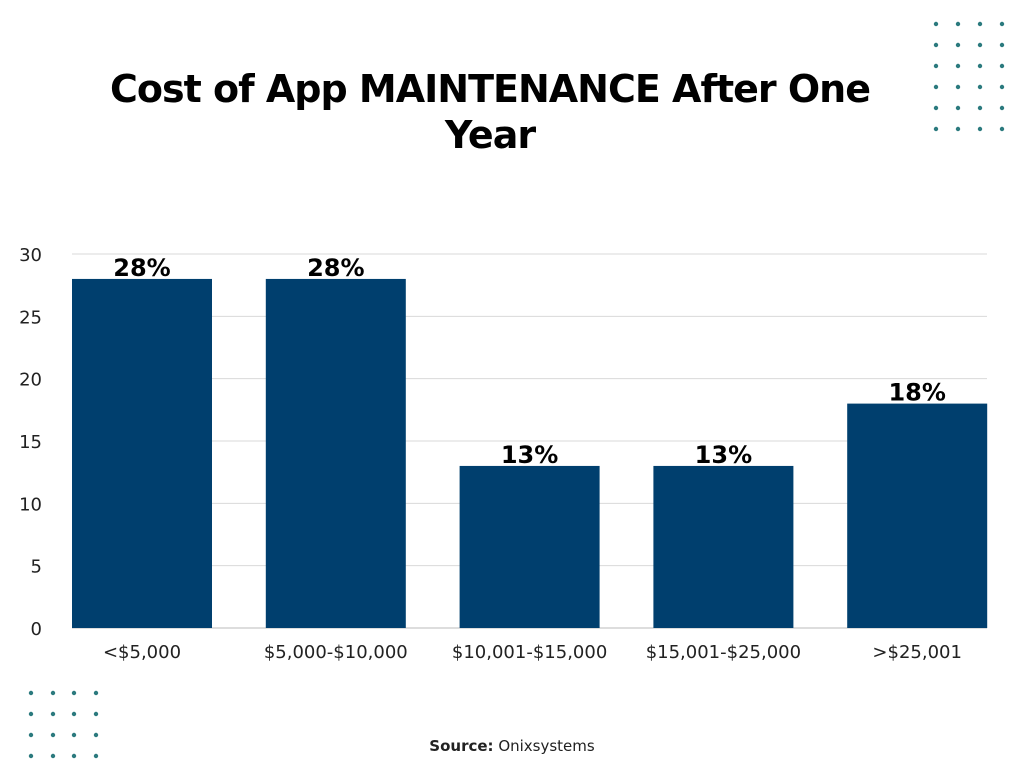 This screenshot has width=1024, height=768. I want to click on y-tick-label: 10, so click(30, 504).